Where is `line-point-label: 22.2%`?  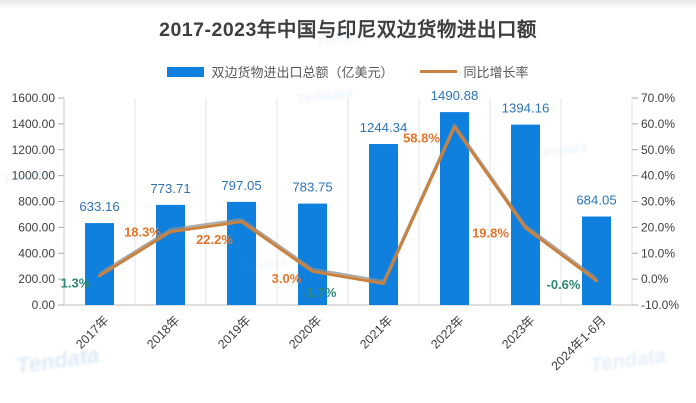
line-point-label: 22.2% is located at coordinates (214, 239).